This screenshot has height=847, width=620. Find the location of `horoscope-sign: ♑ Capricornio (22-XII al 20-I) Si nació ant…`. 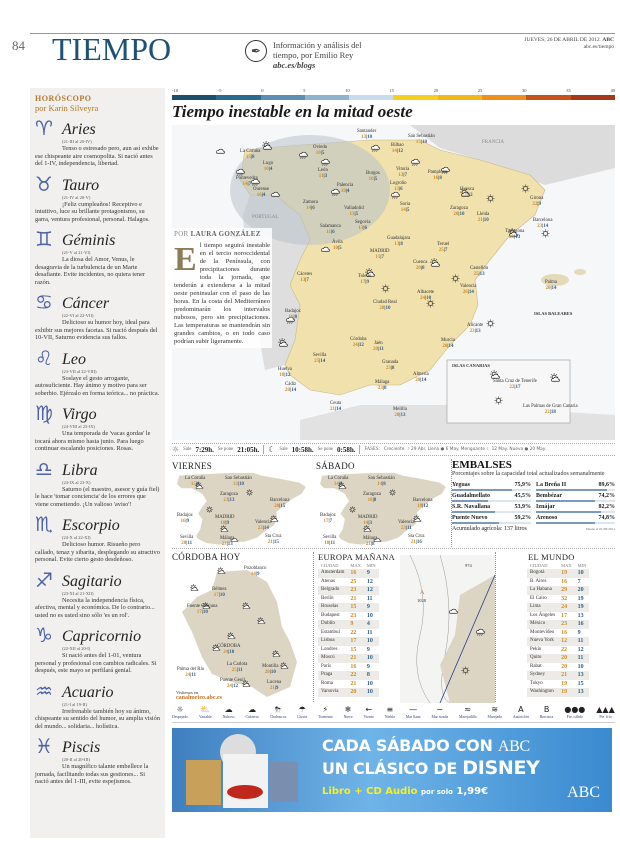

horoscope-sign: ♑ Capricornio (22-XII al 20-I) Si nació ant… is located at coordinates (97, 649).